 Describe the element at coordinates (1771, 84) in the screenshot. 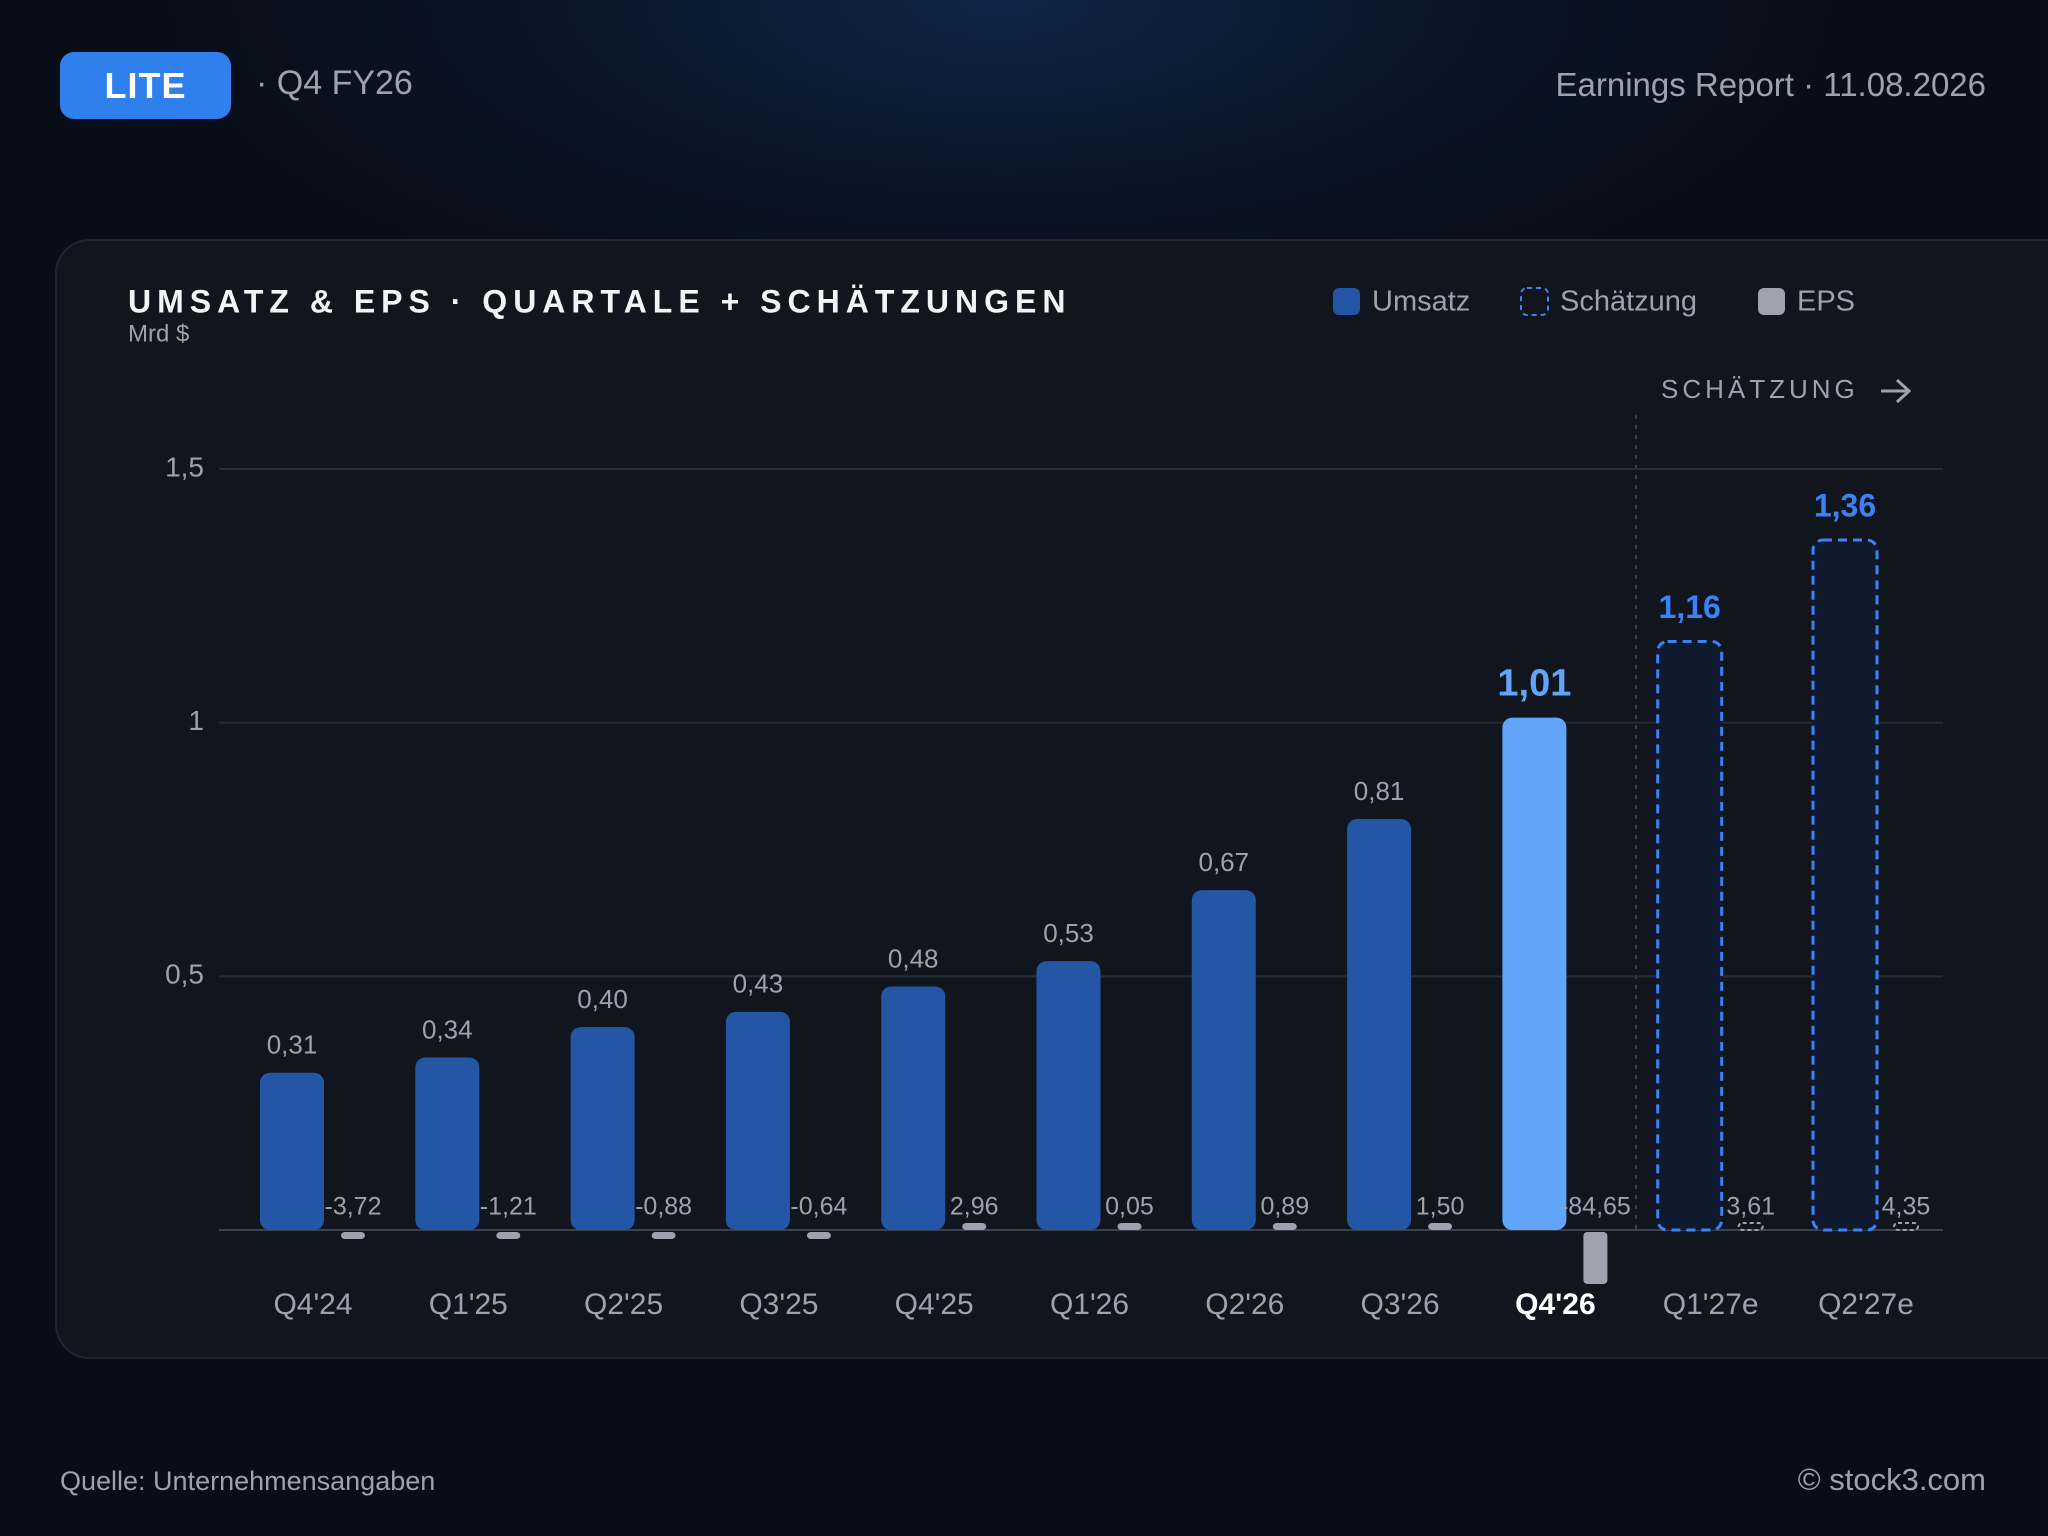

I see `report-date: Earnings Report · 11.08.2026` at that location.